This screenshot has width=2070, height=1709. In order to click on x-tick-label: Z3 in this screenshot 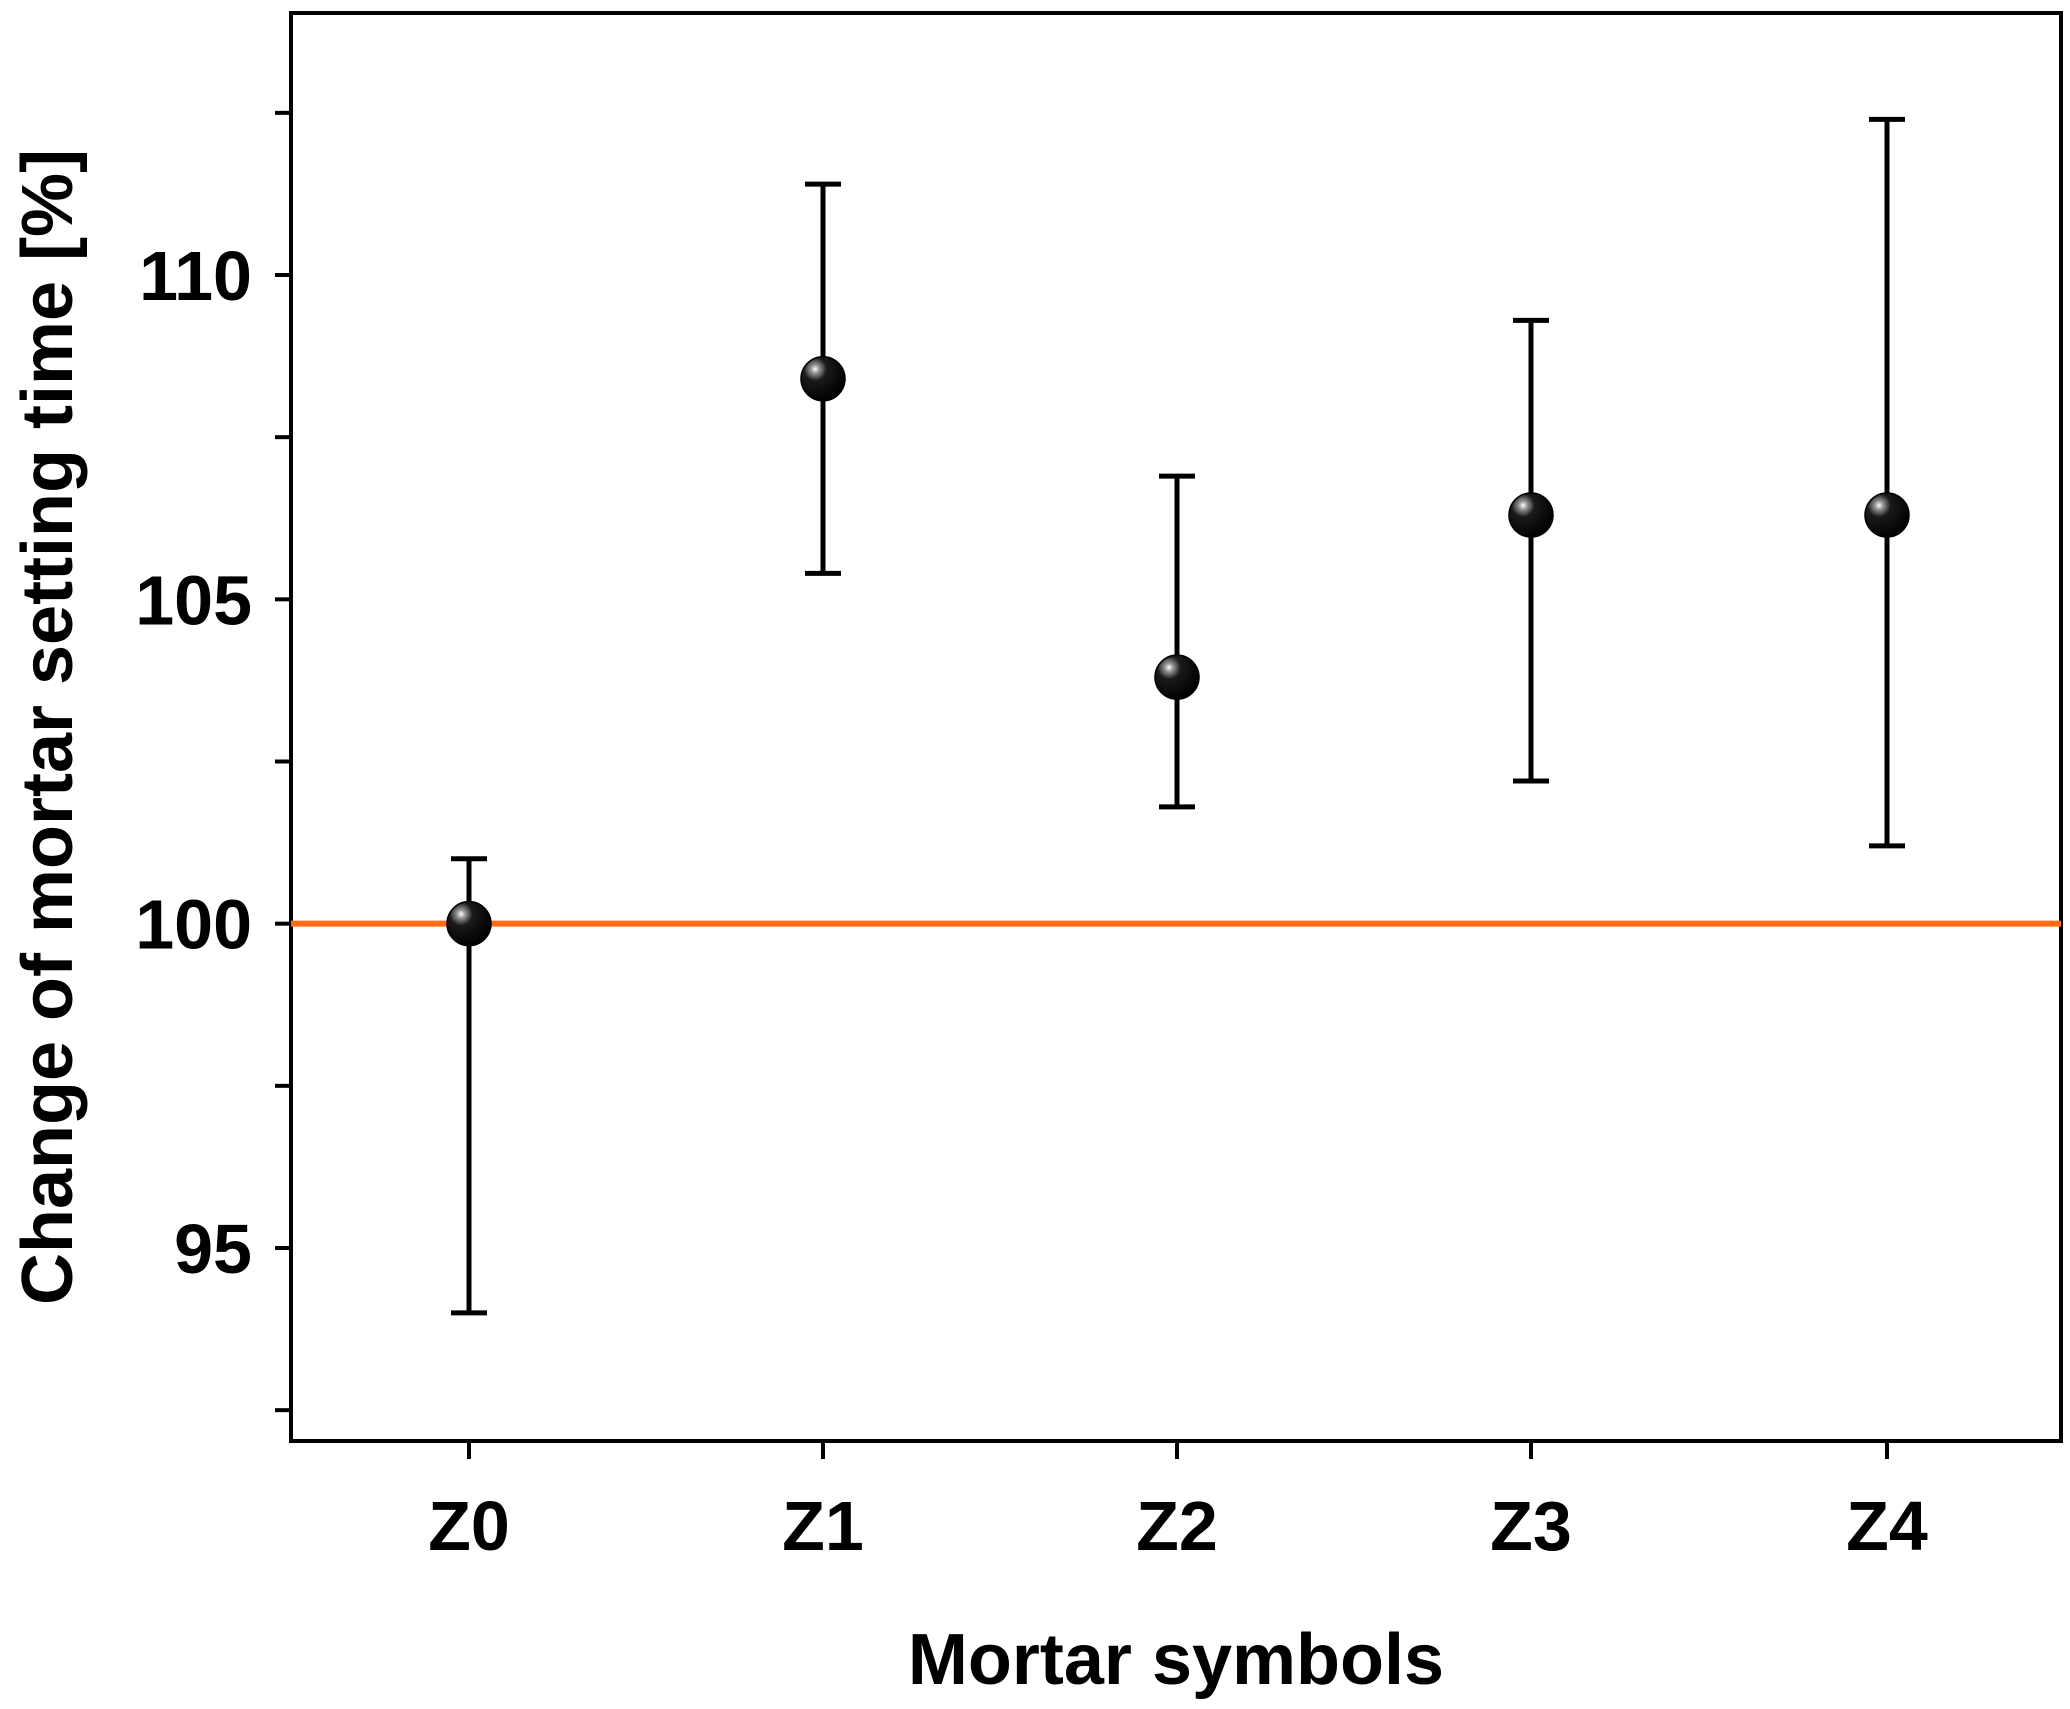, I will do `click(1531, 1526)`.